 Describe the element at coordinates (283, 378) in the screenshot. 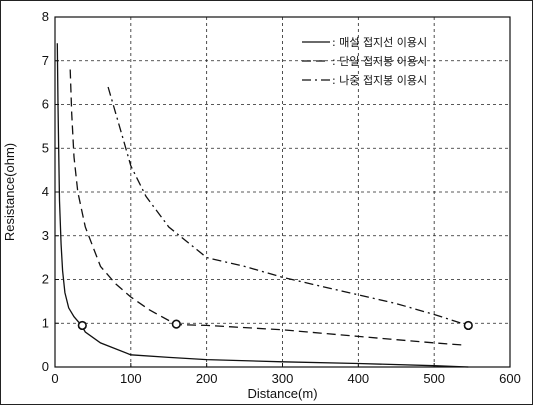

I see `x-tick-label: 300` at that location.